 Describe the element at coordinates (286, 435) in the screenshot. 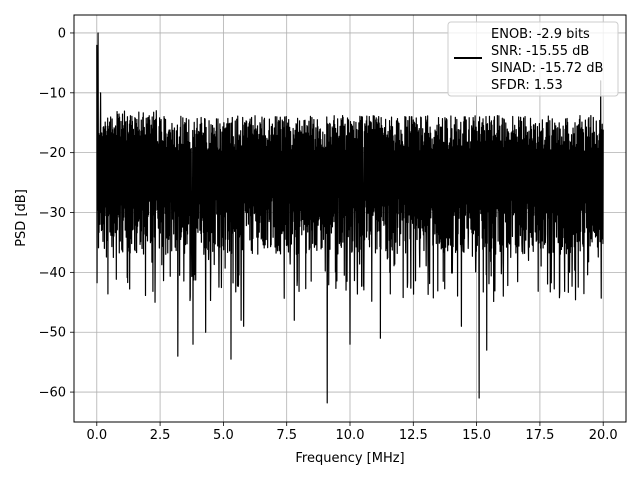

I see `x-tick-label: 7.5` at that location.